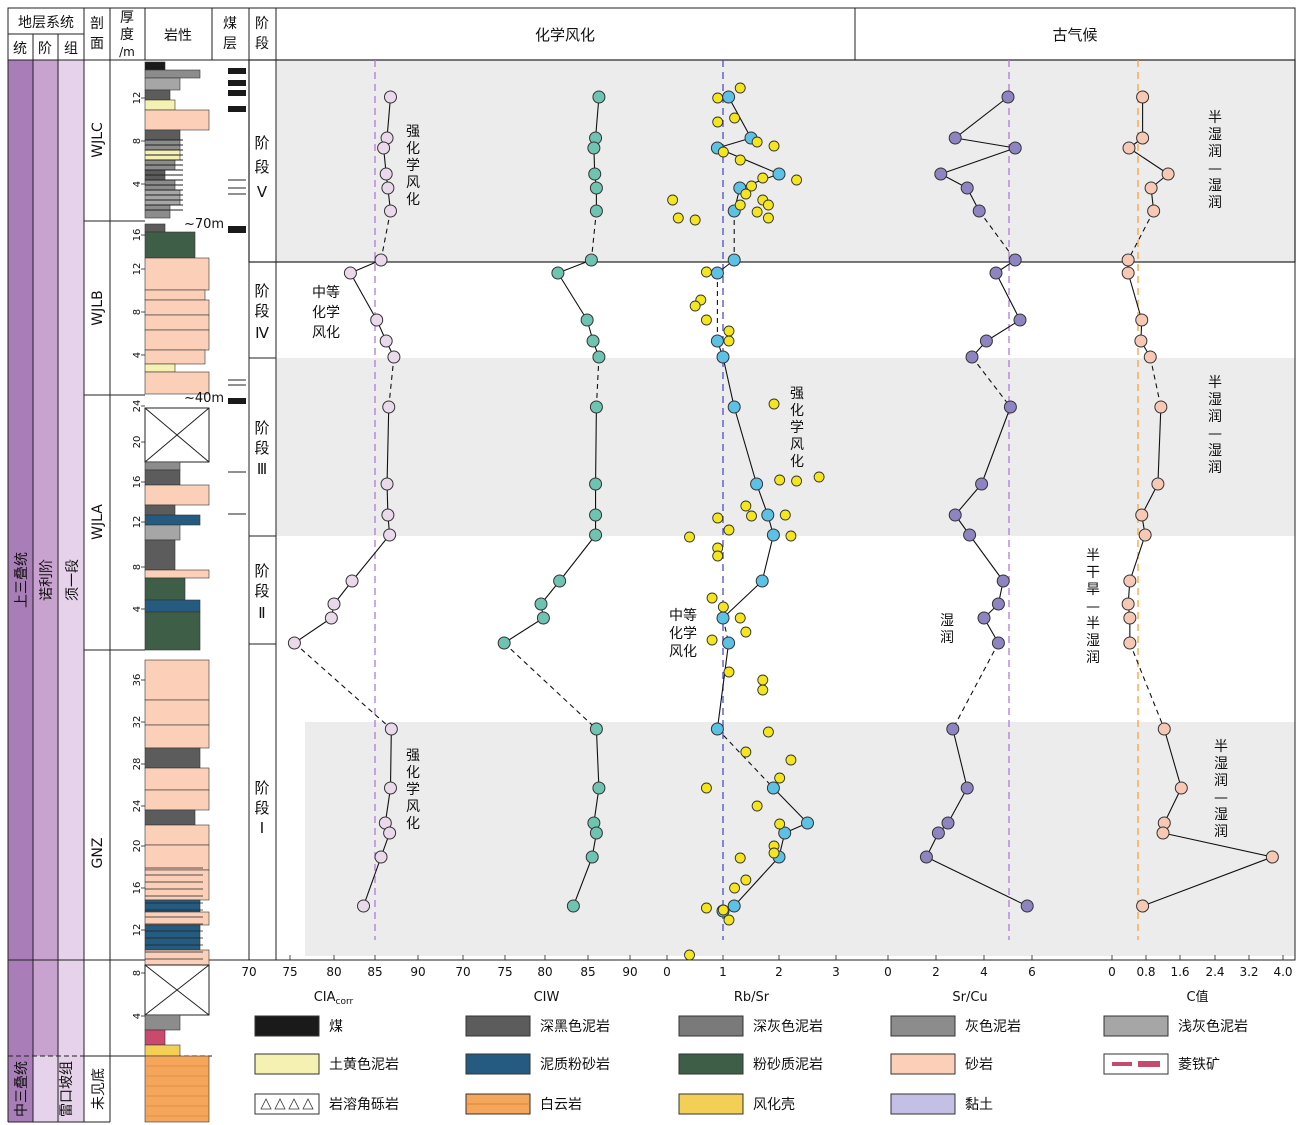 Image resolution: width=1305 pixels, height=1125 pixels. Describe the element at coordinates (334, 998) in the screenshot. I see `axis-label: CIAcorr` at that location.